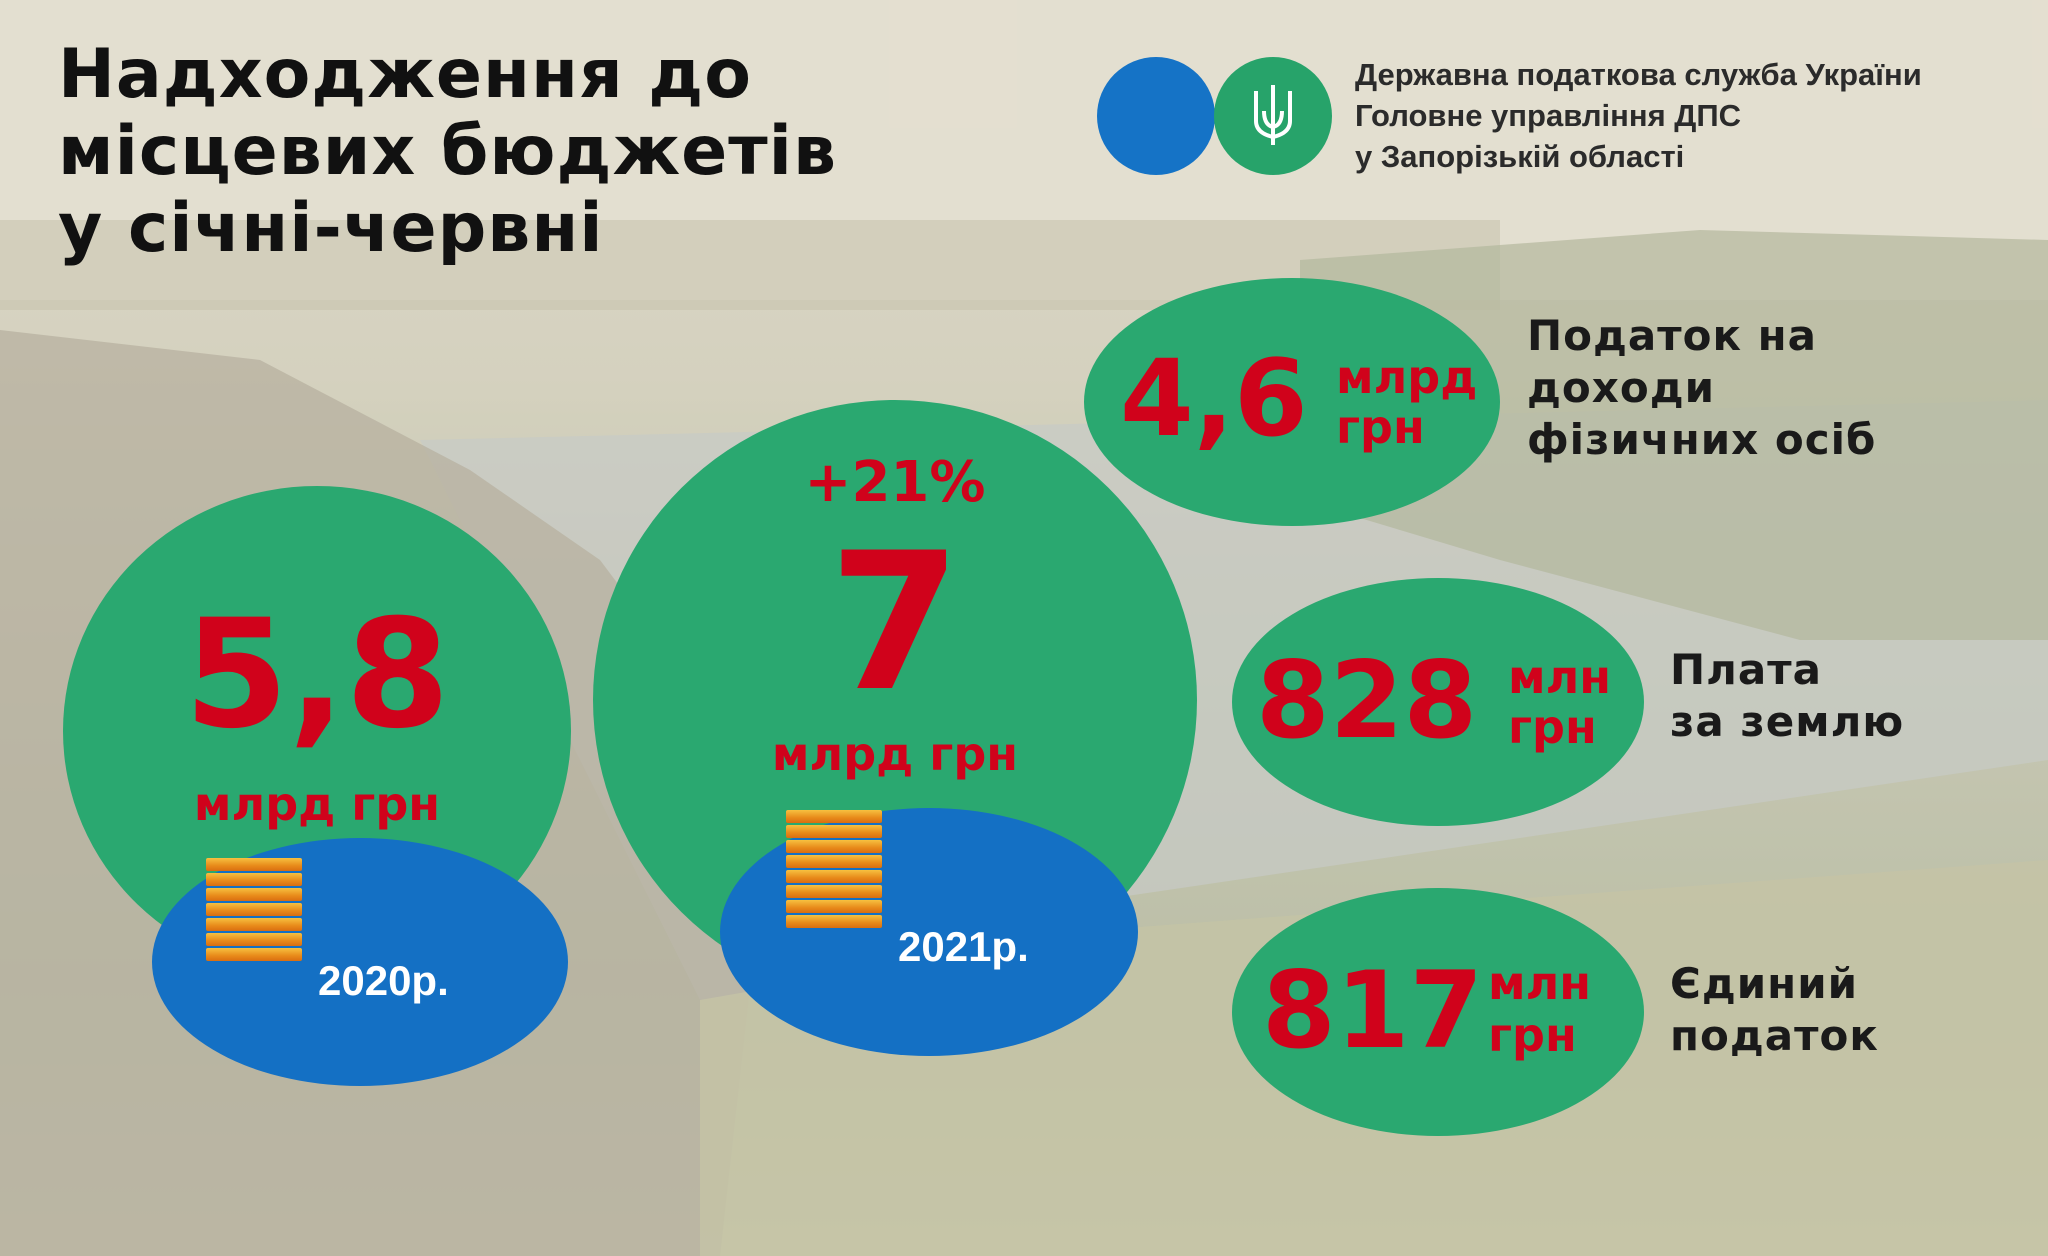 Image resolution: width=2048 pixels, height=1256 pixels. Describe the element at coordinates (1638, 74) in the screenshot. I see `org-line-1: Державна податкова служба України` at that location.